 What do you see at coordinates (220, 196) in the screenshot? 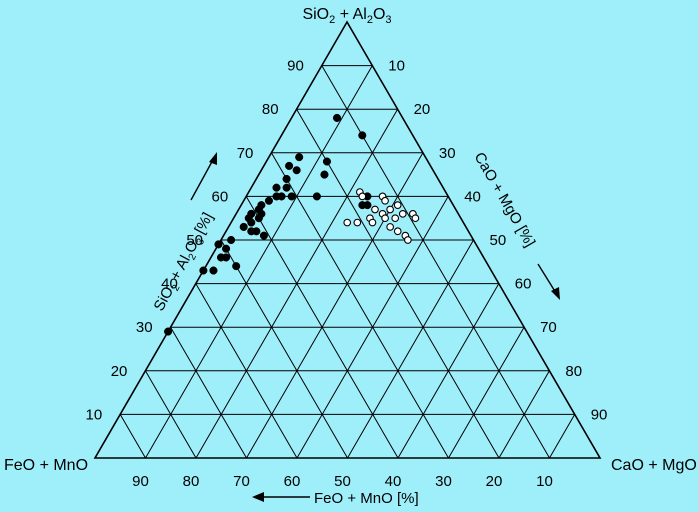
I see `left-tick-label: 60` at bounding box center [220, 196].